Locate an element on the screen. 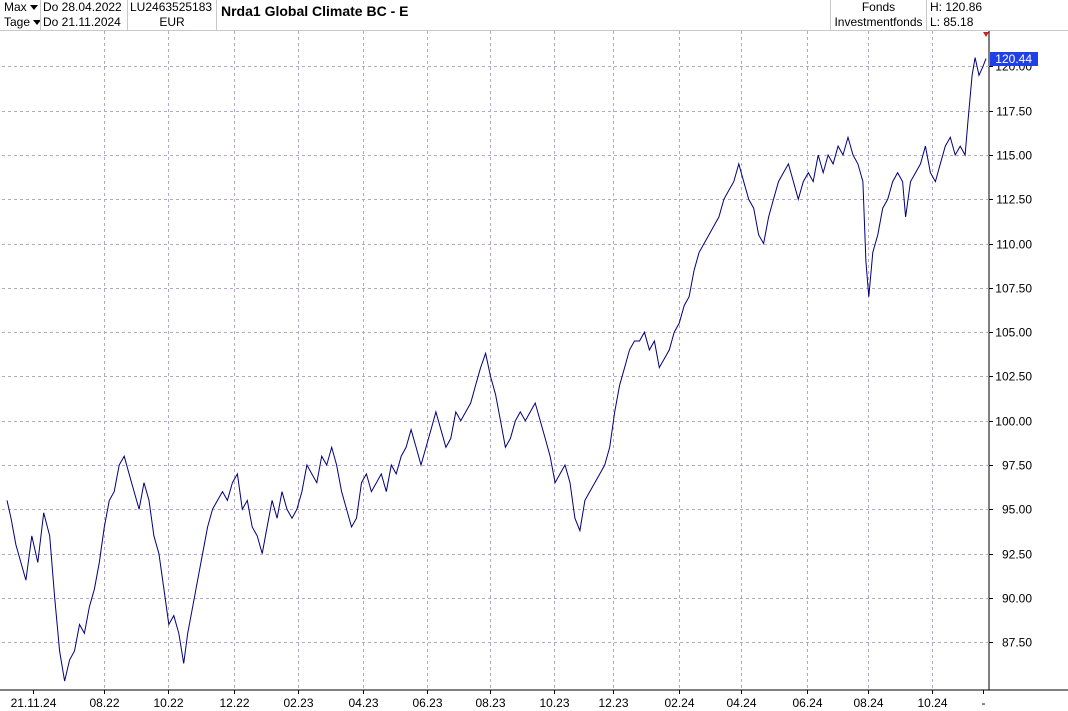  x-tick-label: 04.23 is located at coordinates (363, 703).